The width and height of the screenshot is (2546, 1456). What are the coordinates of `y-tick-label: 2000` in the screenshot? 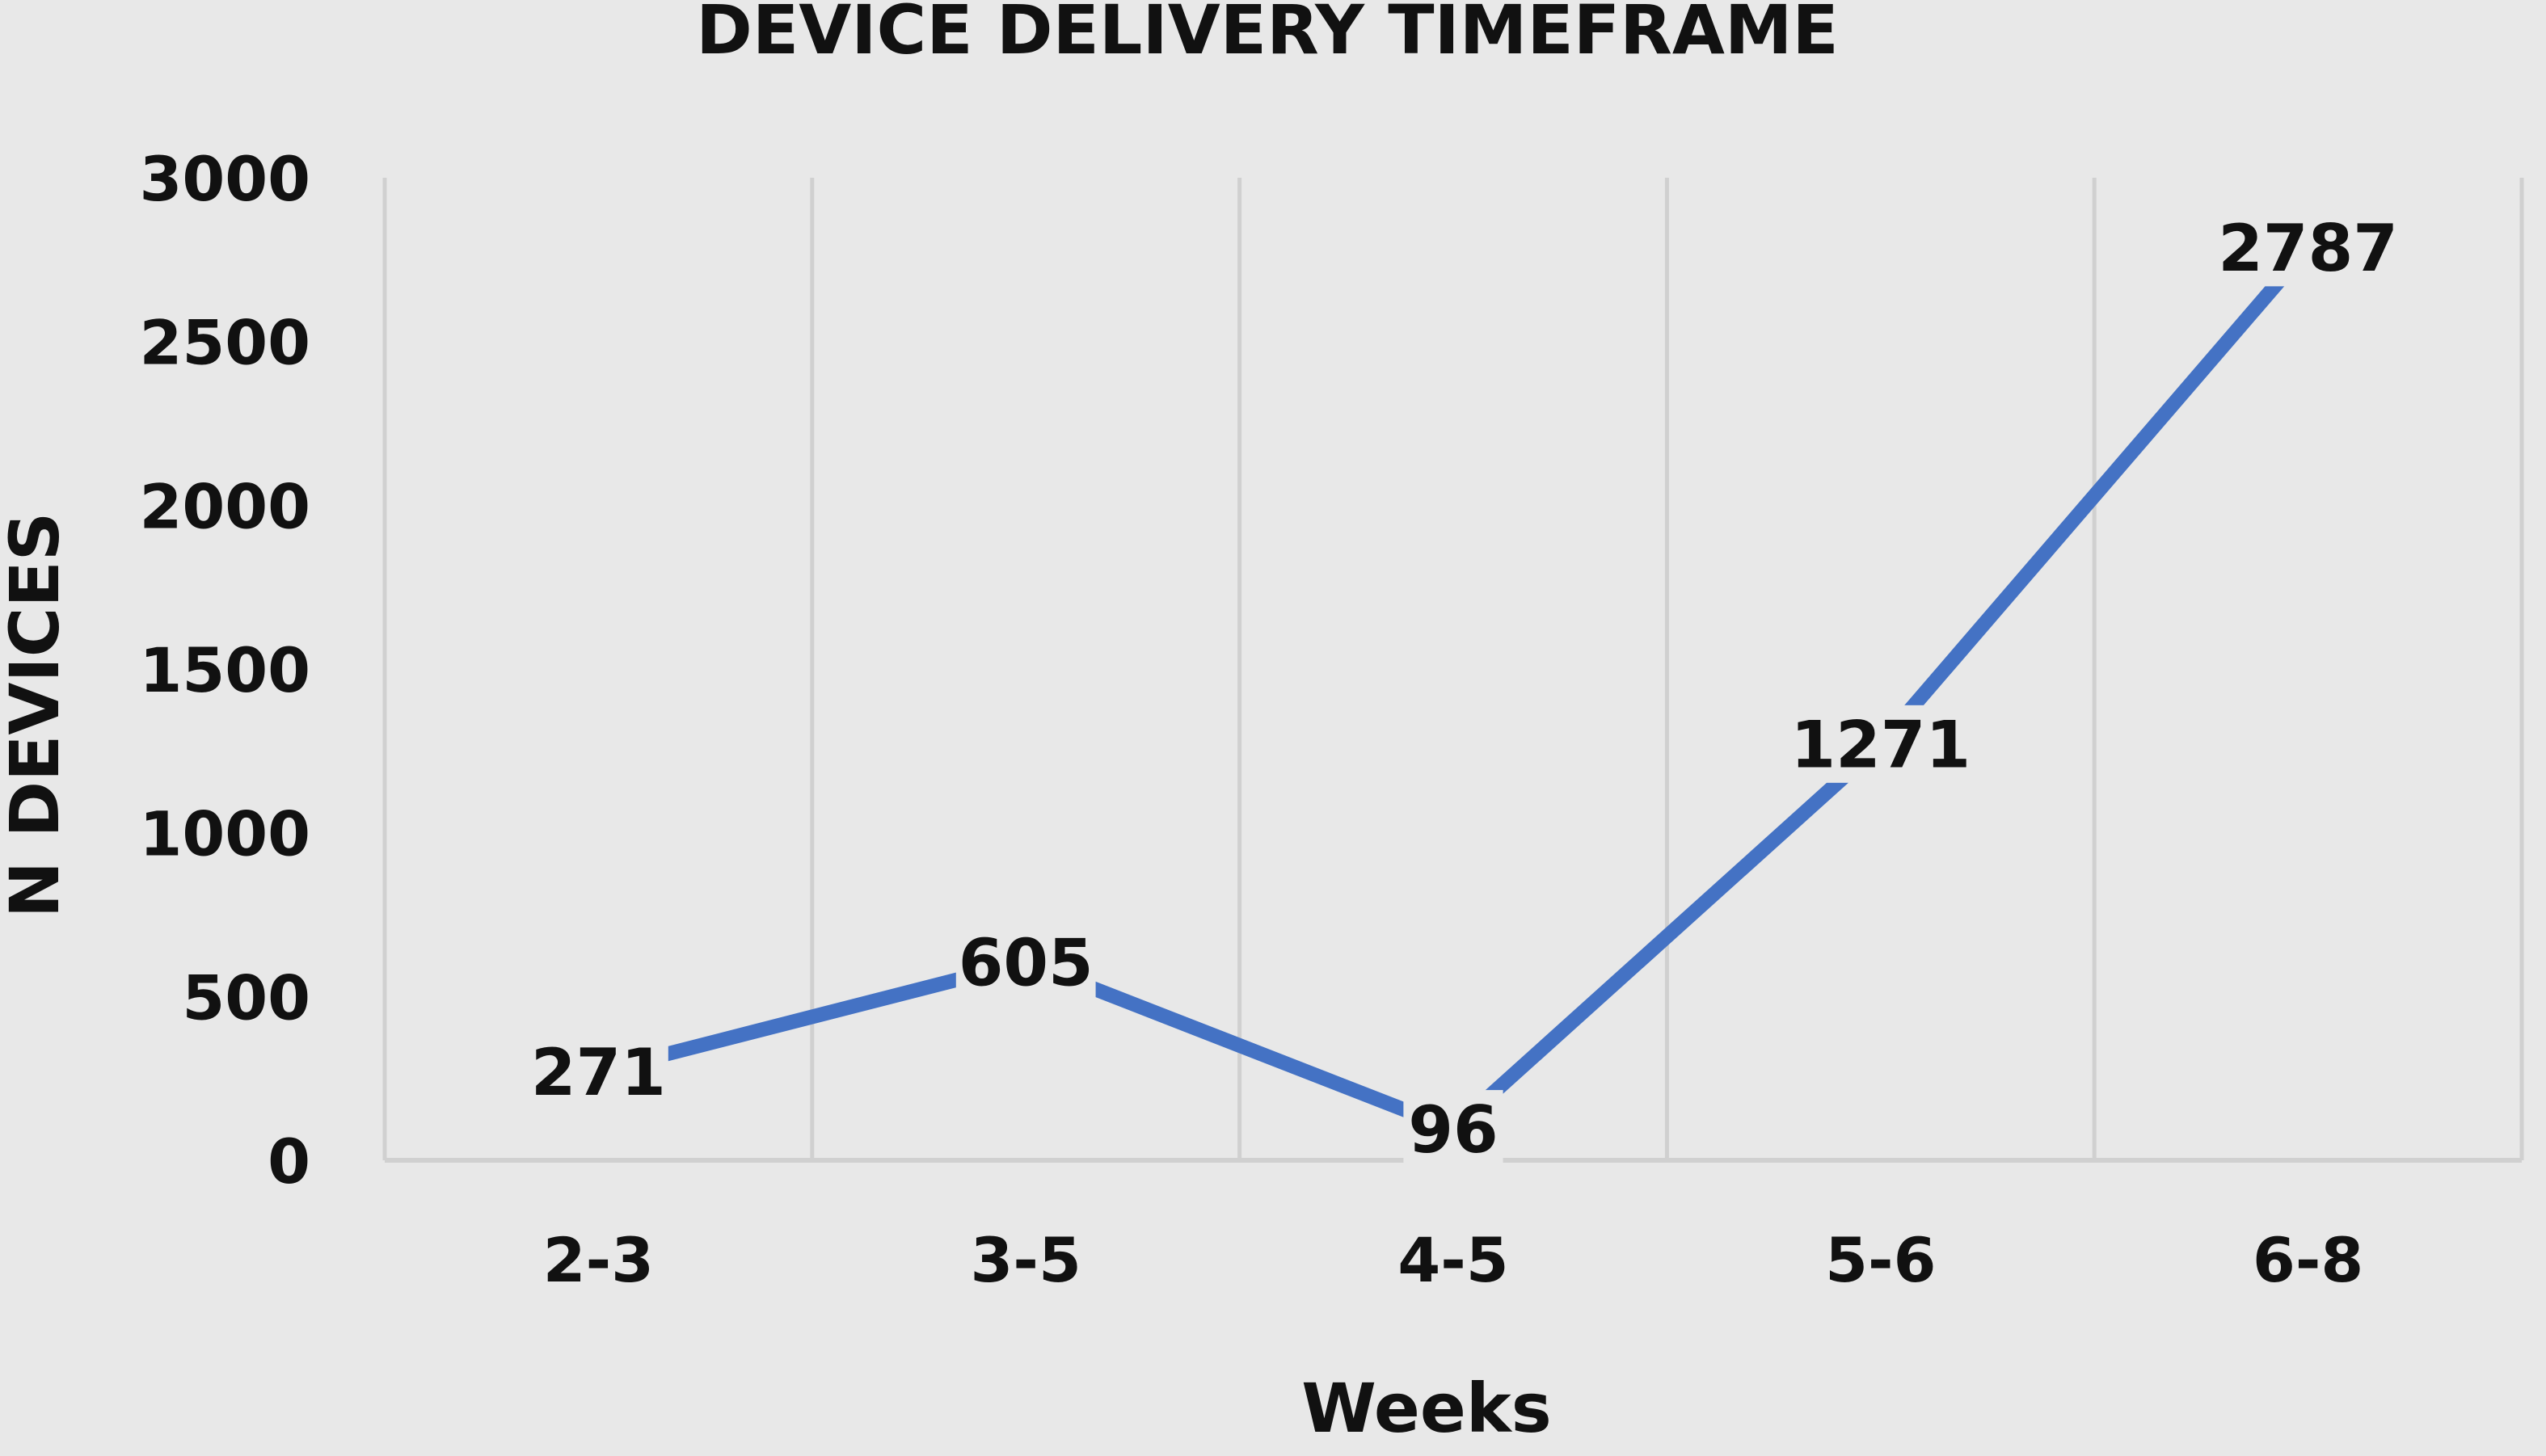 It's located at (224, 506).